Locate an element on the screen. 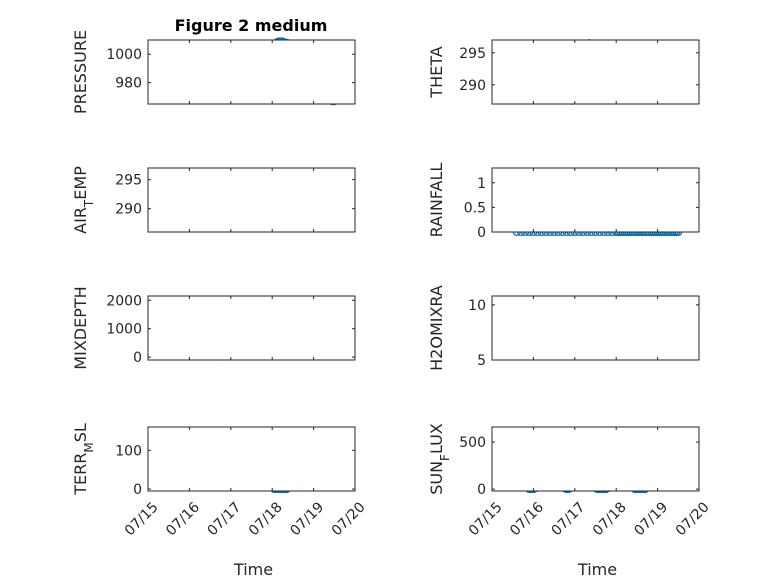 The height and width of the screenshot is (583, 778). y-tick-label: 500 is located at coordinates (472, 443).